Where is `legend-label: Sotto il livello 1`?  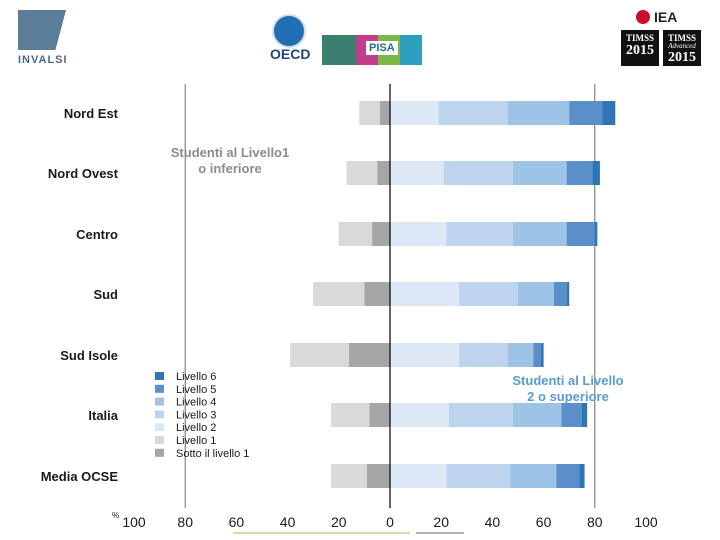
legend-label: Sotto il livello 1 is located at coordinates (212, 454).